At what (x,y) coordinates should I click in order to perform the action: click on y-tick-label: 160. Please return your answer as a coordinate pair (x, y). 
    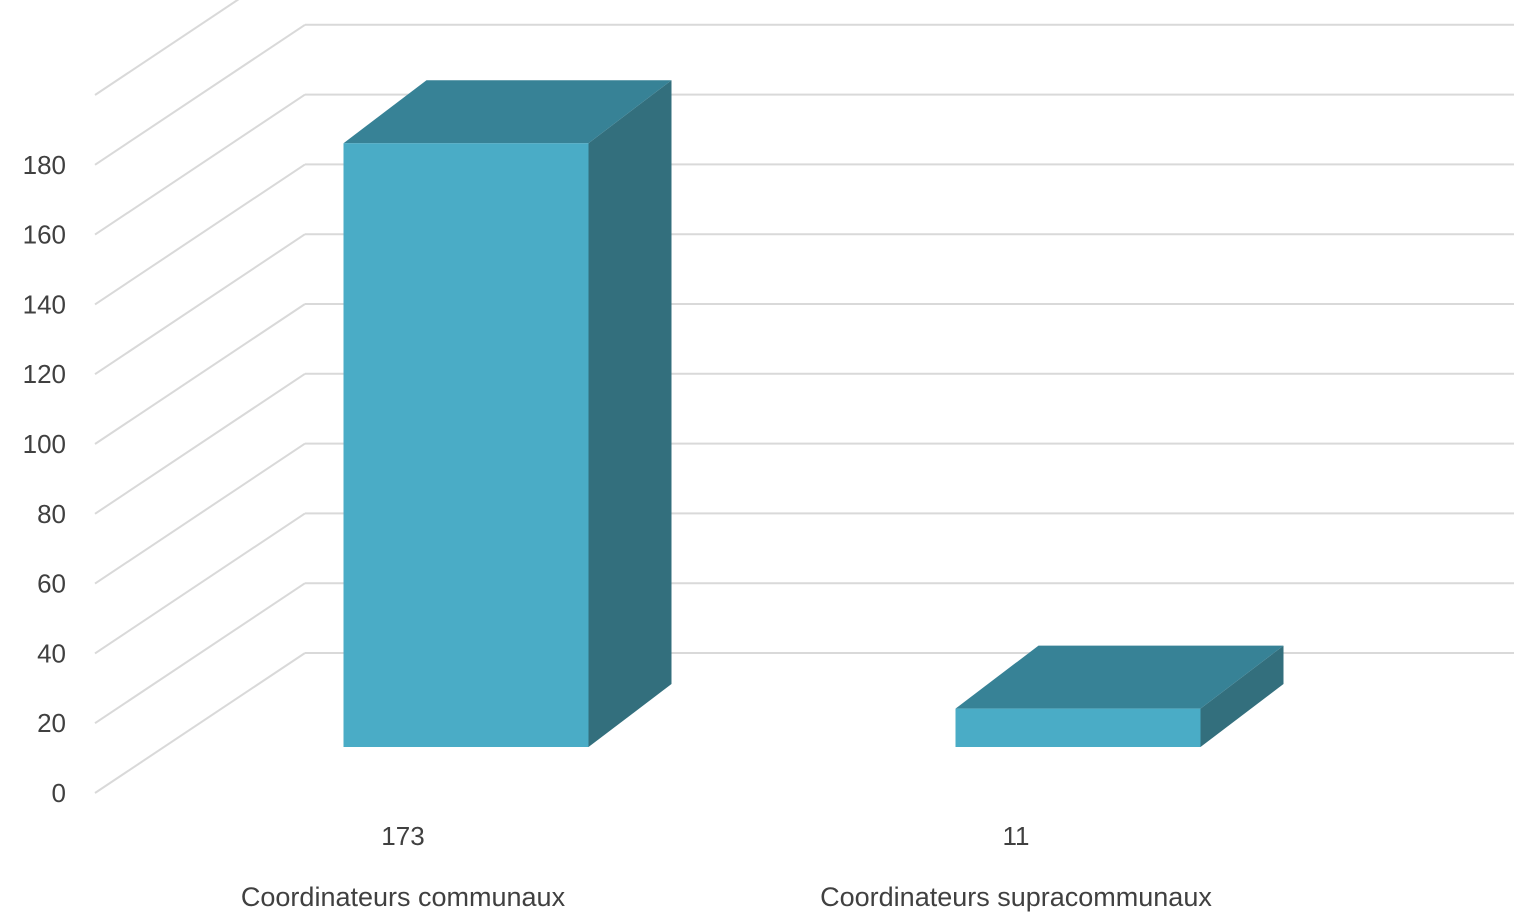
    Looking at the image, I should click on (44, 235).